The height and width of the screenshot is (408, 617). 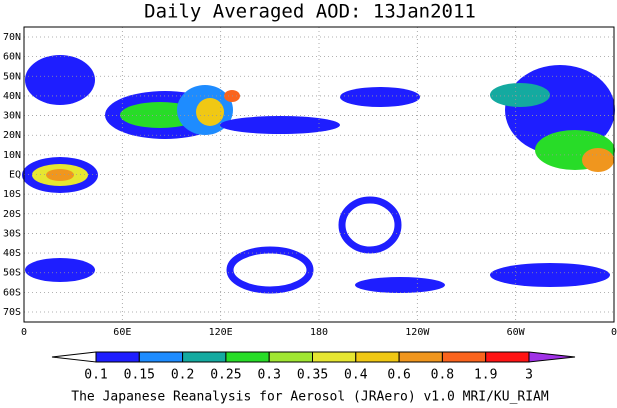 I want to click on lon-label: 180, so click(x=319, y=332).